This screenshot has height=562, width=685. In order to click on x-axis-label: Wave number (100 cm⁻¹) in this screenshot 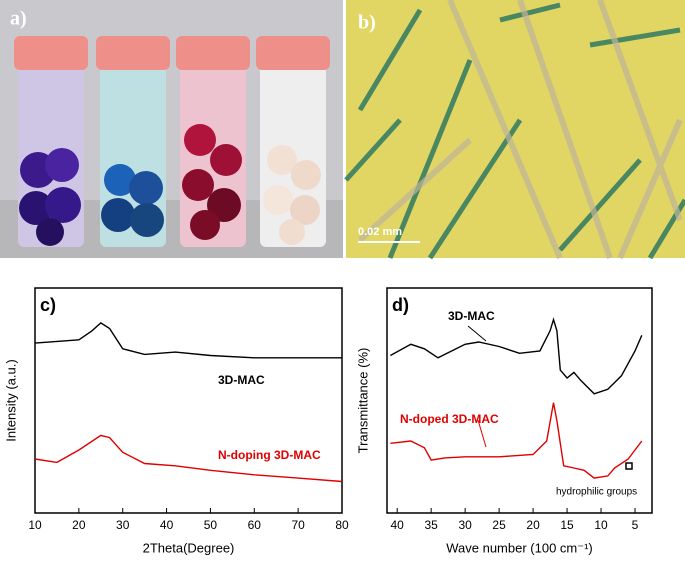, I will do `click(519, 547)`.